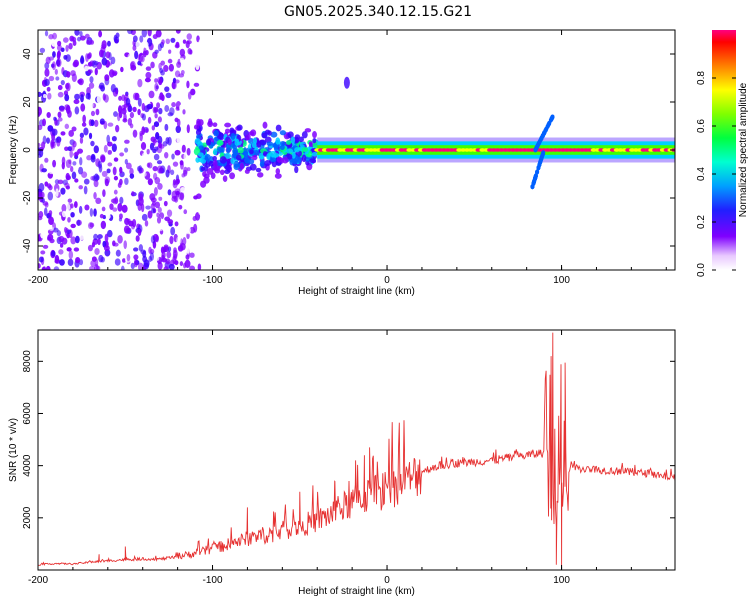  Describe the element at coordinates (27, 517) in the screenshot. I see `snr-ytick-label: 2000` at that location.